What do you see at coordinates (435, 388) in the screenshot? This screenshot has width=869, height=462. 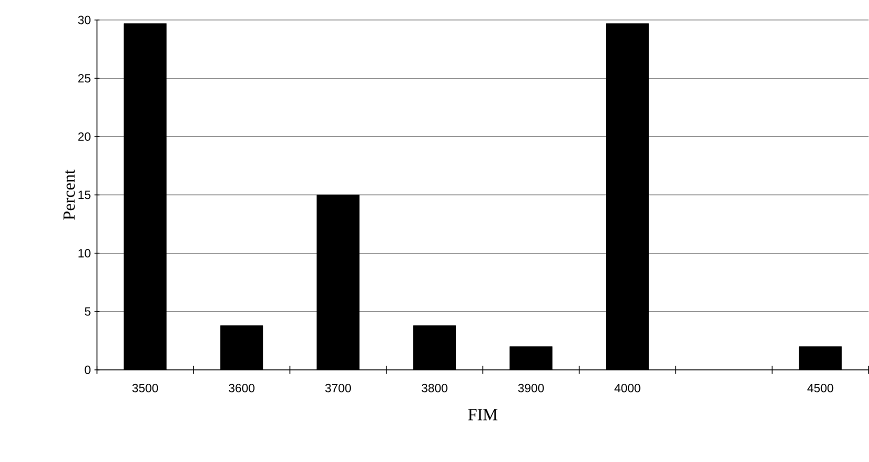 I see `x-tick-label: 3800` at bounding box center [435, 388].